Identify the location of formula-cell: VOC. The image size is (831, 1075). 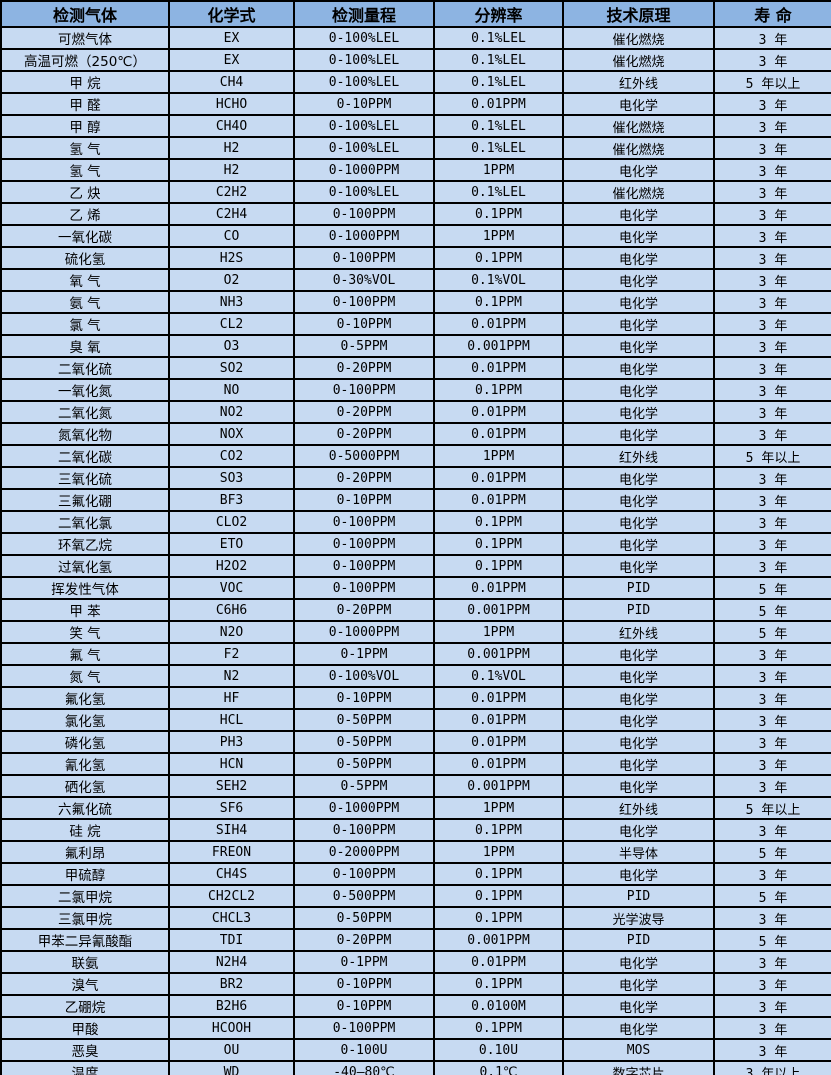
(231, 588).